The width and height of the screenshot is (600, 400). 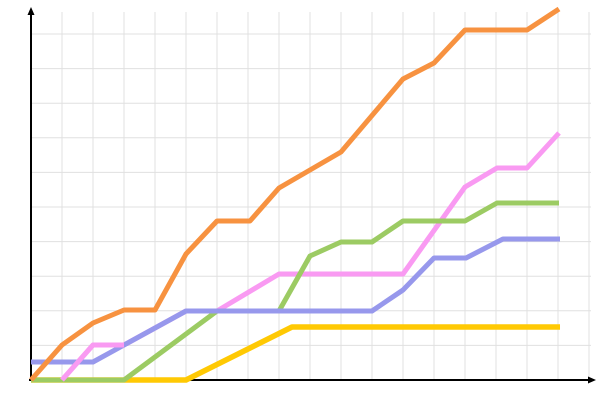 What do you see at coordinates (92, 362) in the screenshot?
I see `series-pink-start-overlay-line` at bounding box center [92, 362].